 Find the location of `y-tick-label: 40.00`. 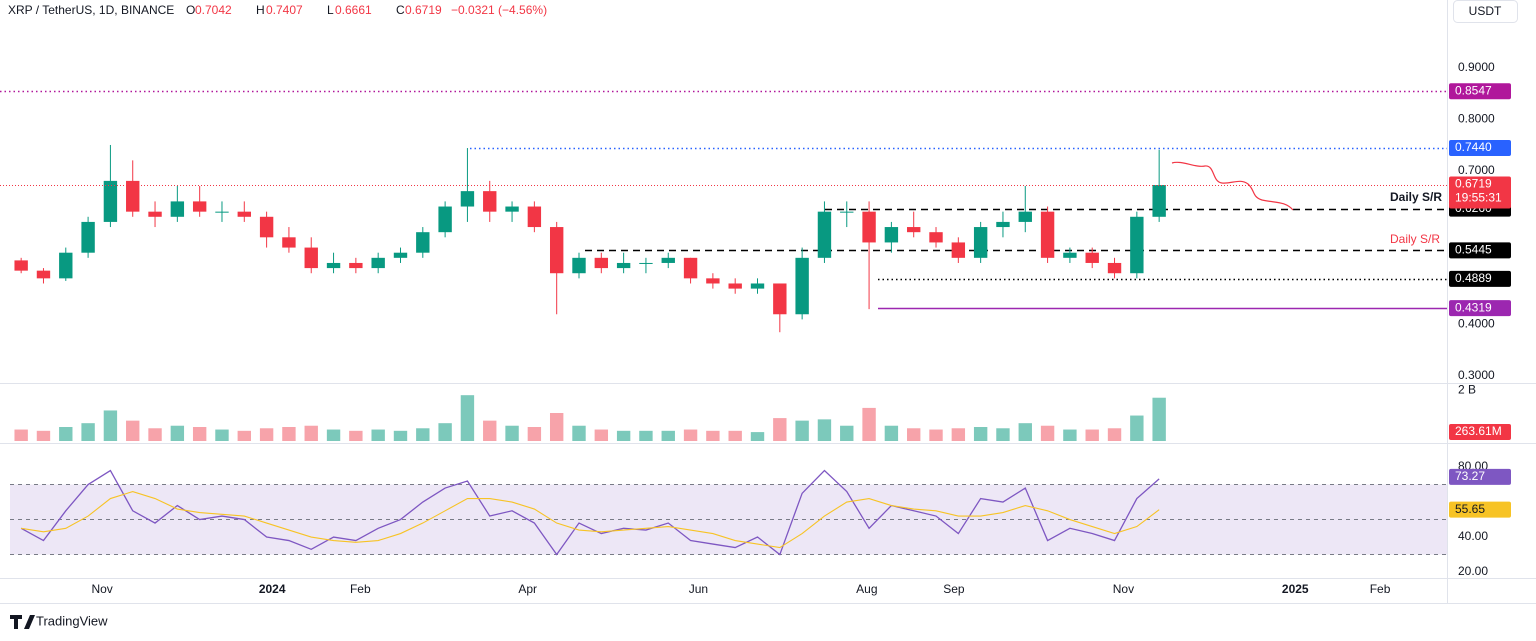

y-tick-label: 40.00 is located at coordinates (1473, 536).